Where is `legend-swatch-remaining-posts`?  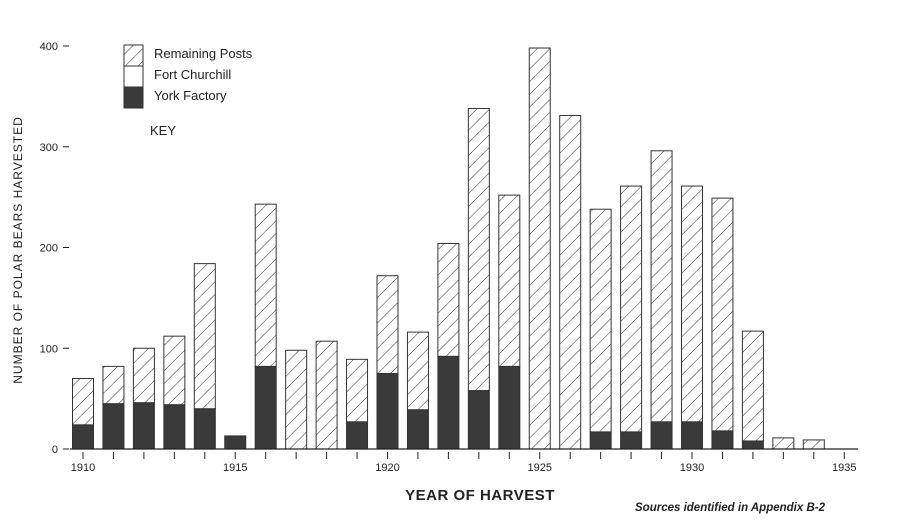 legend-swatch-remaining-posts is located at coordinates (133, 55).